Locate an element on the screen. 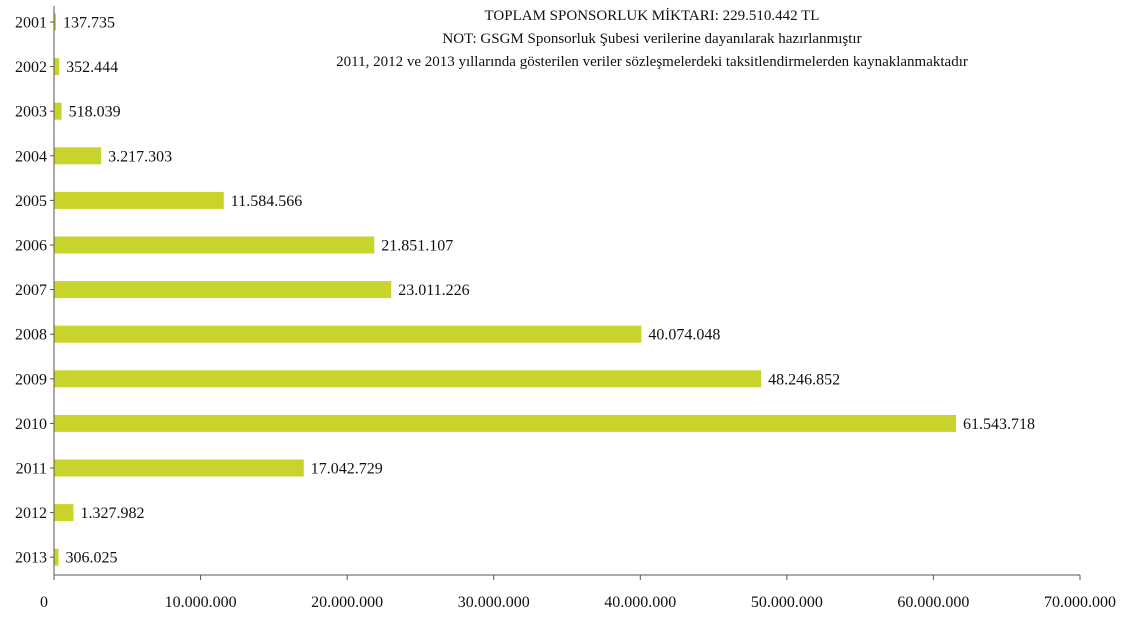  category-label-2007: 2007 is located at coordinates (31, 290).